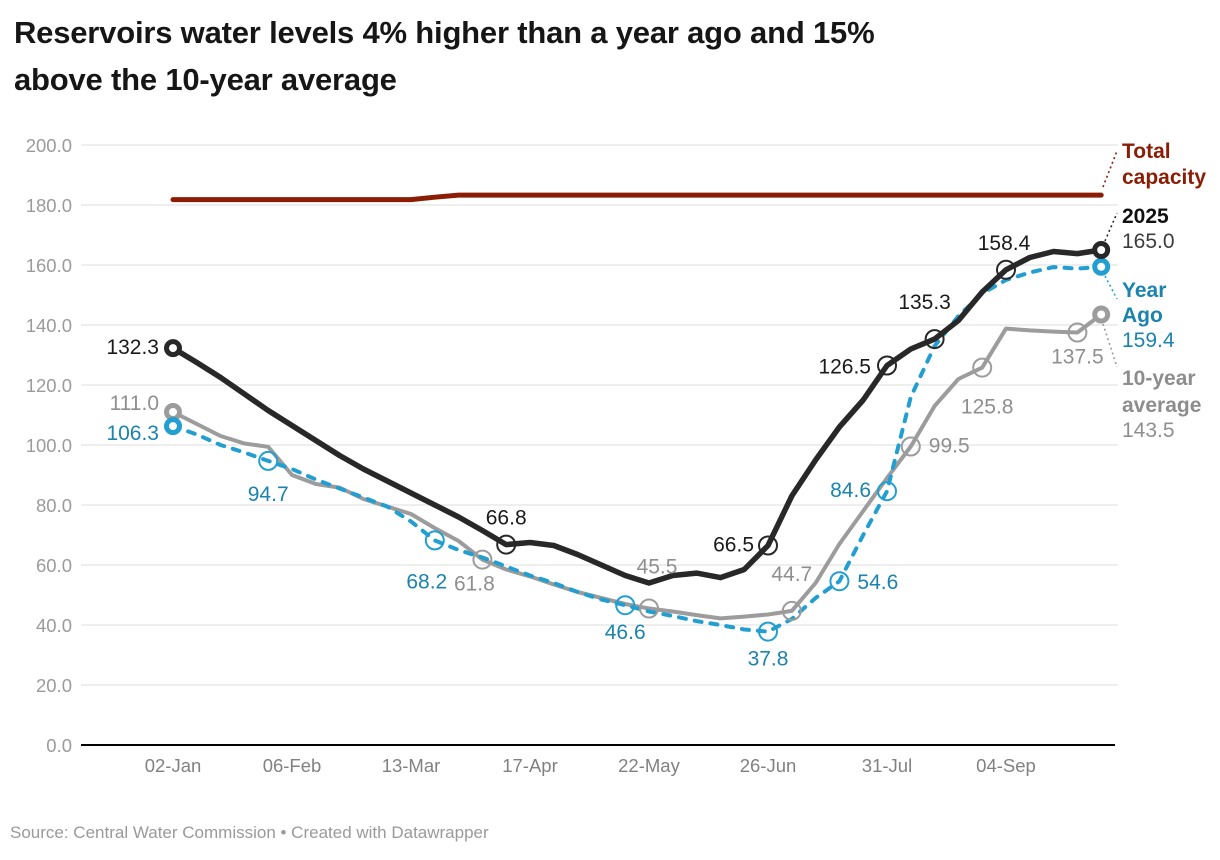 The image size is (1220, 860). I want to click on y-tick-label: 160.0, so click(49, 265).